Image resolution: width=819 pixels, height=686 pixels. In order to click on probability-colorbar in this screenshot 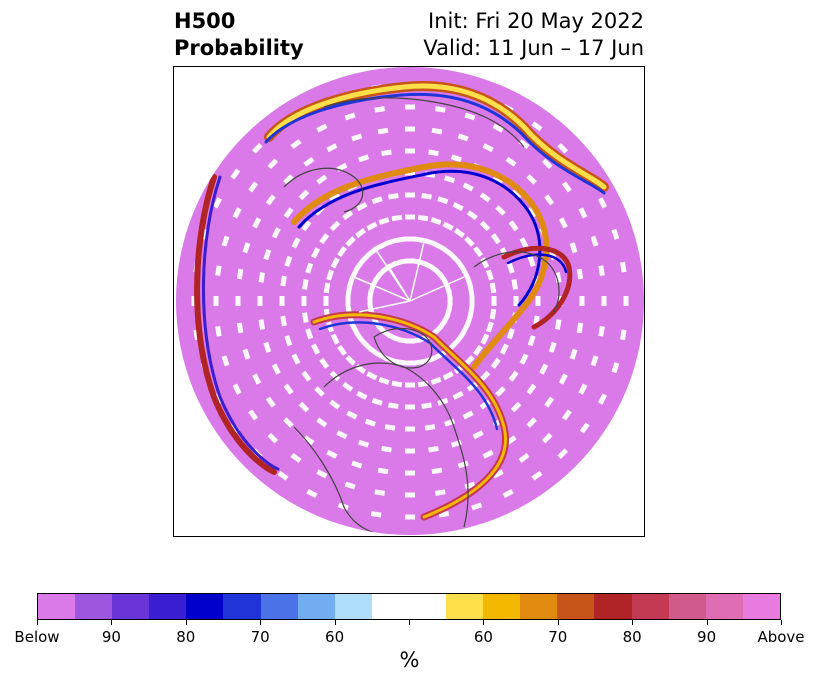, I will do `click(409, 606)`.